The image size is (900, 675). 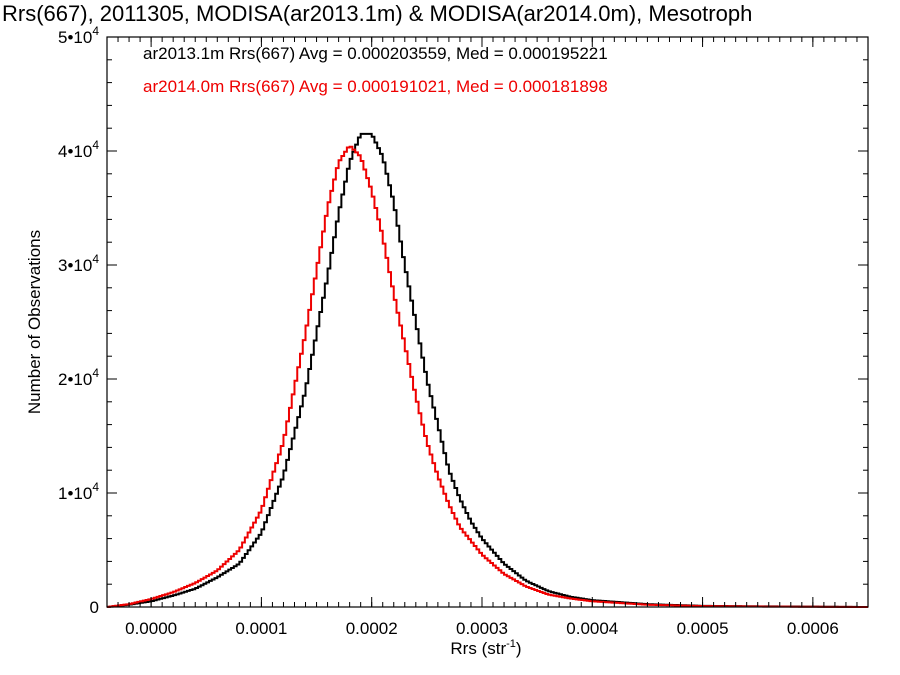 I want to click on y-tick-label: 2•104, so click(x=78, y=377).